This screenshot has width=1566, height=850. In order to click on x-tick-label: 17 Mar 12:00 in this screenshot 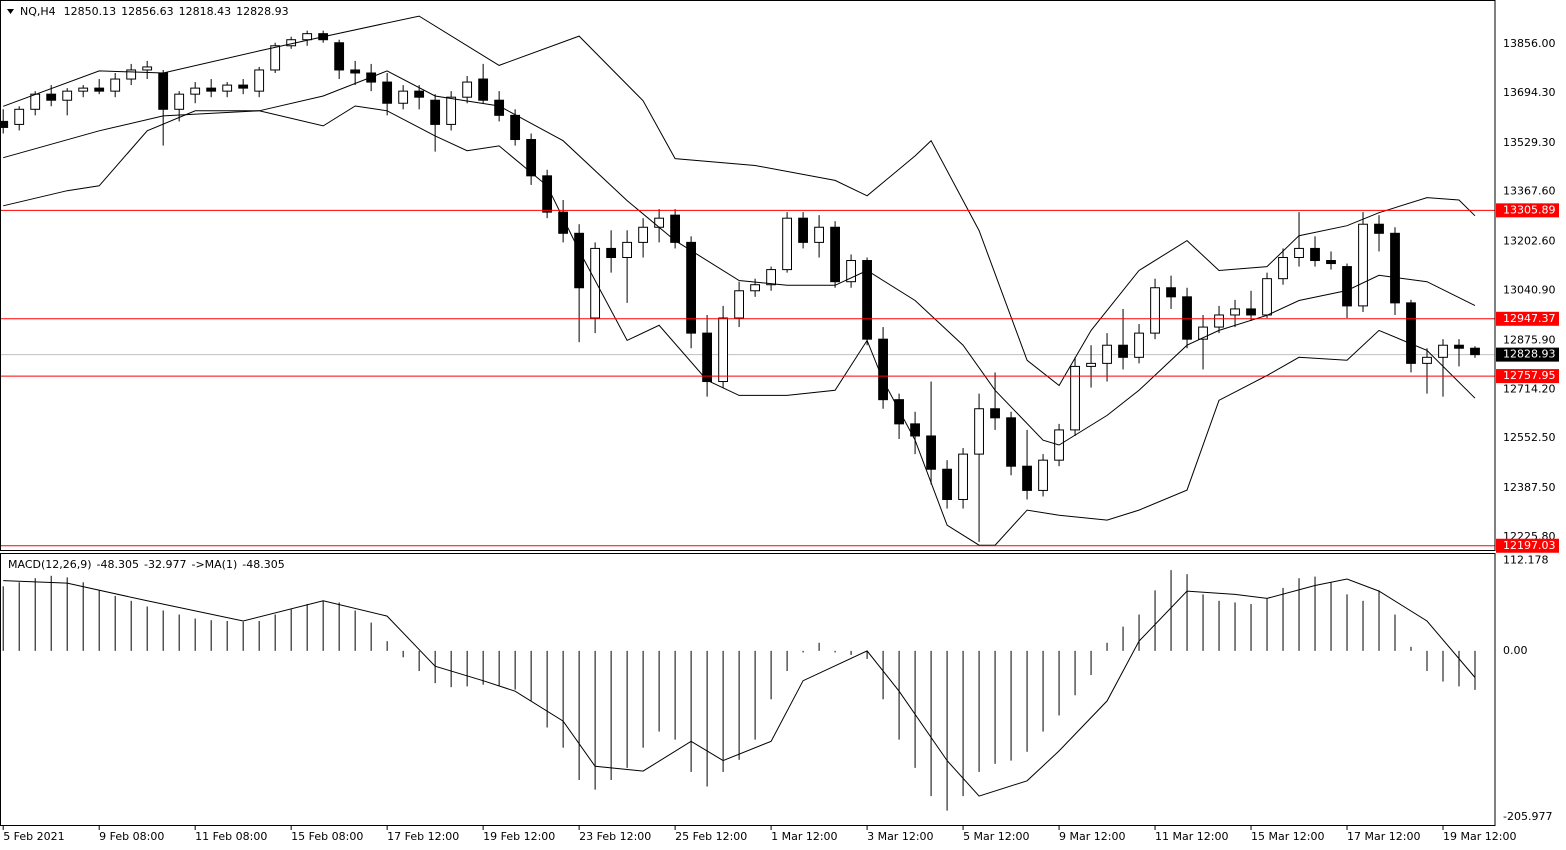, I will do `click(1383, 836)`.